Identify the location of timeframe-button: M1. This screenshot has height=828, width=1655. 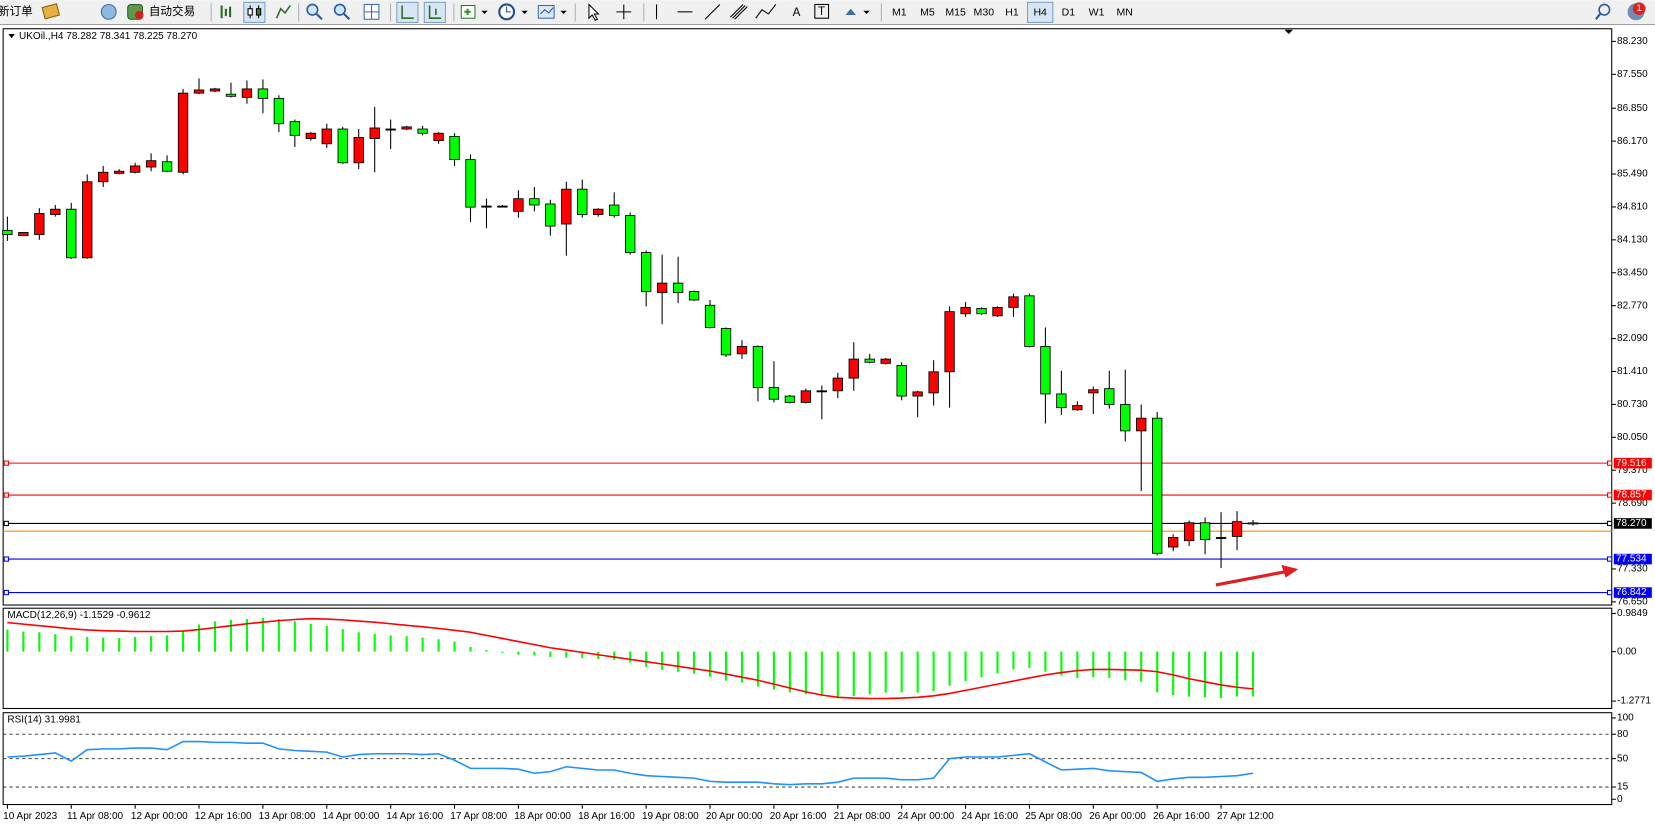
(899, 13).